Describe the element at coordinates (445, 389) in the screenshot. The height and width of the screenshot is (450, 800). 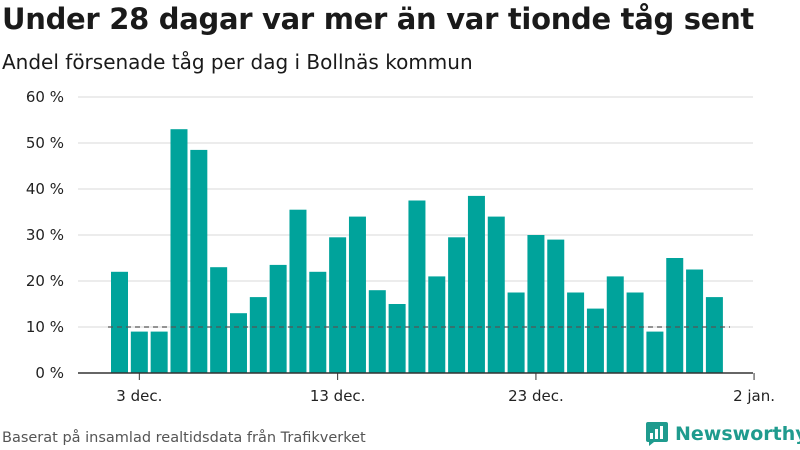
I see `x-axis-ticks: 3 dec. 13 dec. 23 dec. 2 jan.` at that location.